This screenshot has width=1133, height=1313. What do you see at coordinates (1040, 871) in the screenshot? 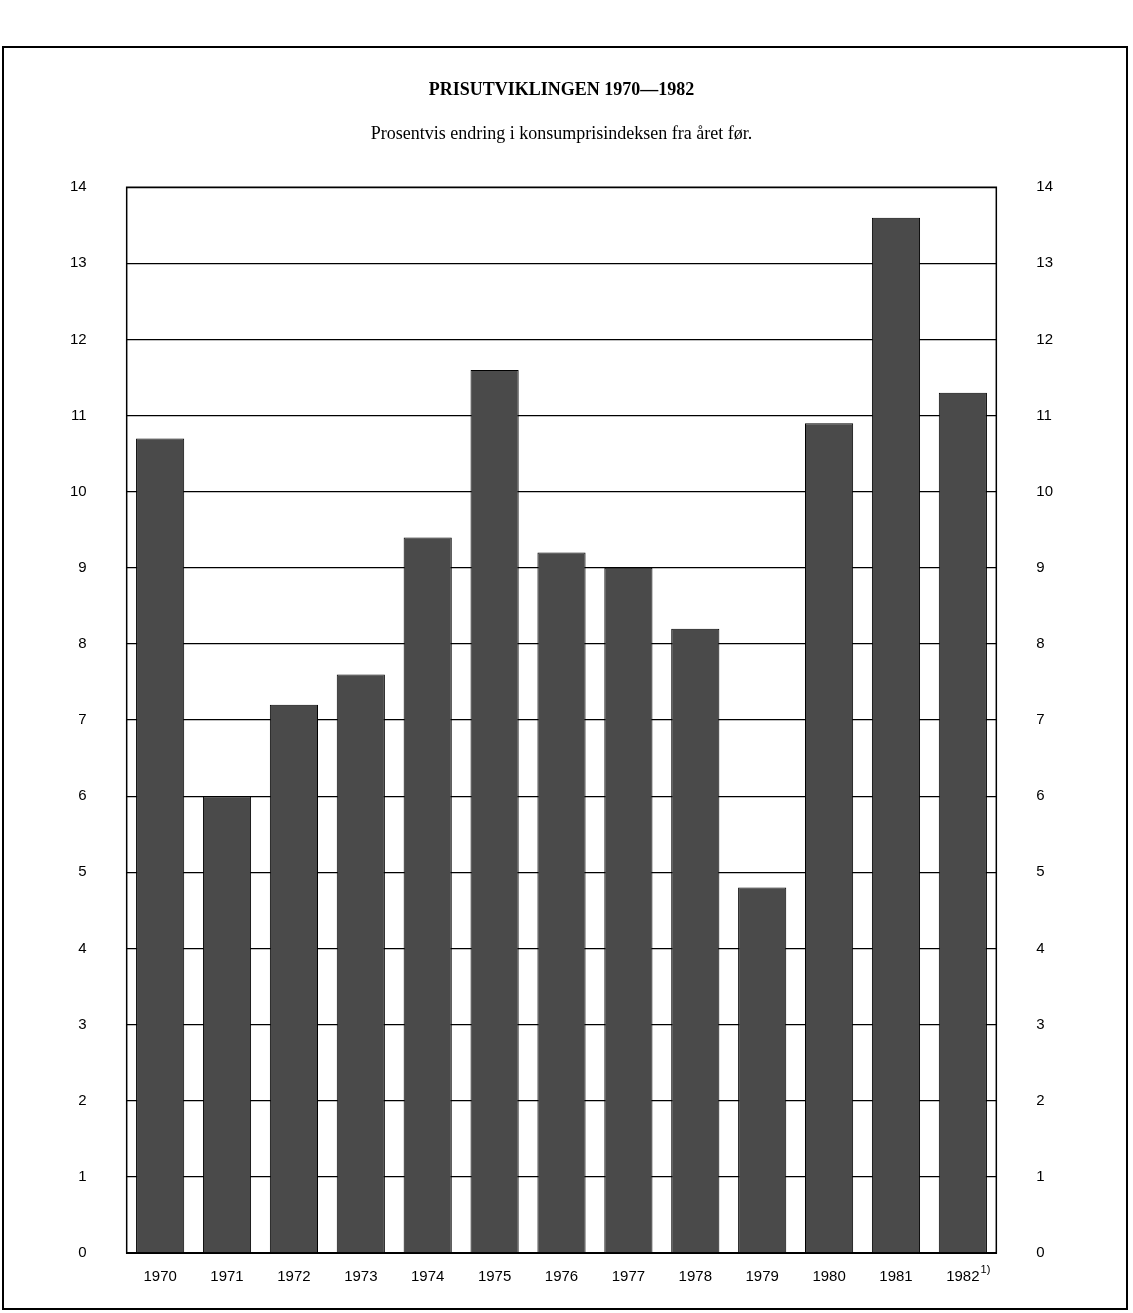
I see `y2-tick-label: 5` at bounding box center [1040, 871].